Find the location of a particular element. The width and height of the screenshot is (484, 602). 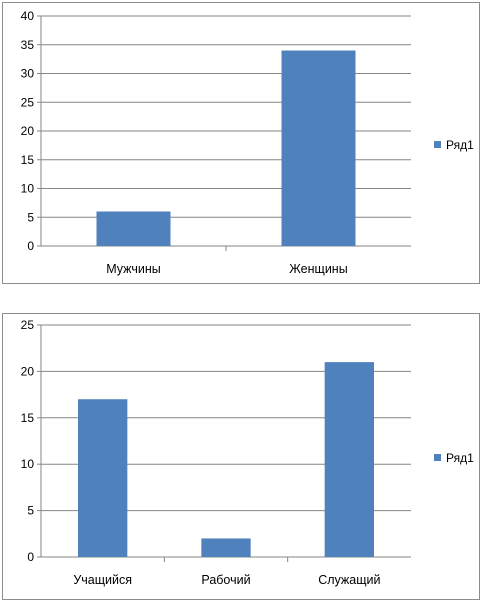

y-tick-label: 30 is located at coordinates (28, 74).